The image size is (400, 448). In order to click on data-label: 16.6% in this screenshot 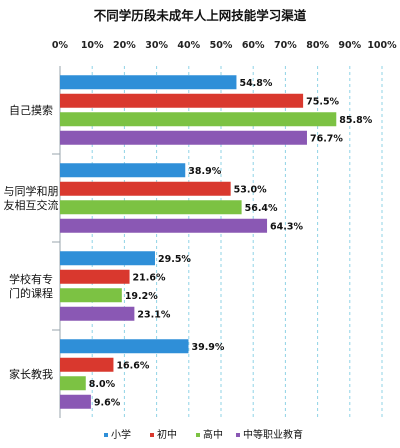, I will do `click(132, 365)`.